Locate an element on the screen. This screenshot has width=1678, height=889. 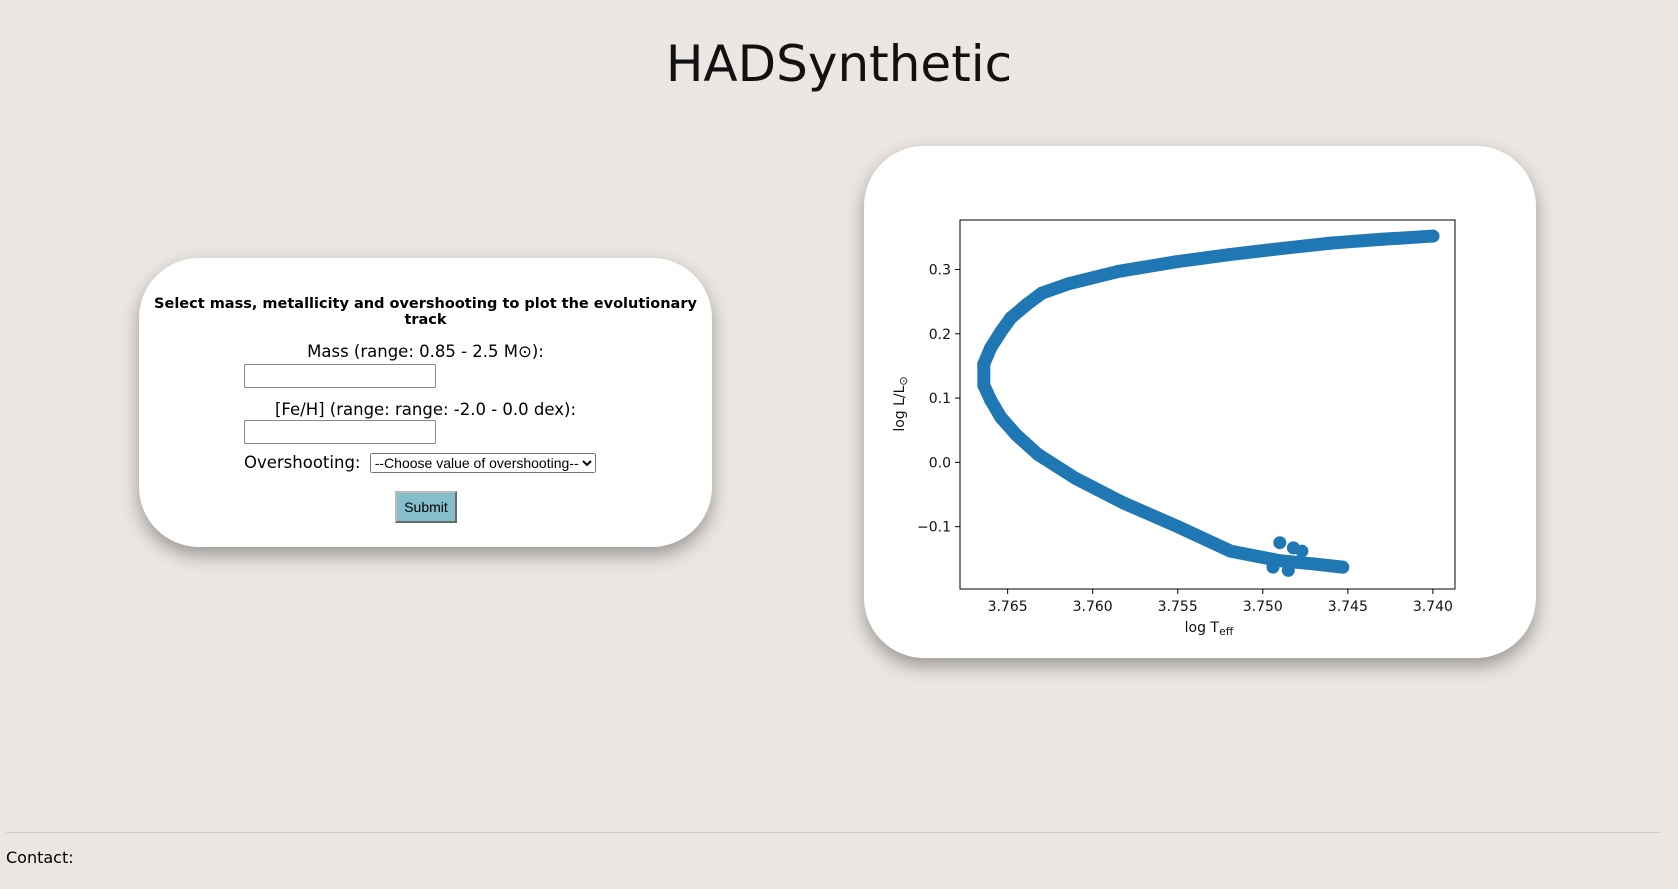
feh-input is located at coordinates (340, 432).